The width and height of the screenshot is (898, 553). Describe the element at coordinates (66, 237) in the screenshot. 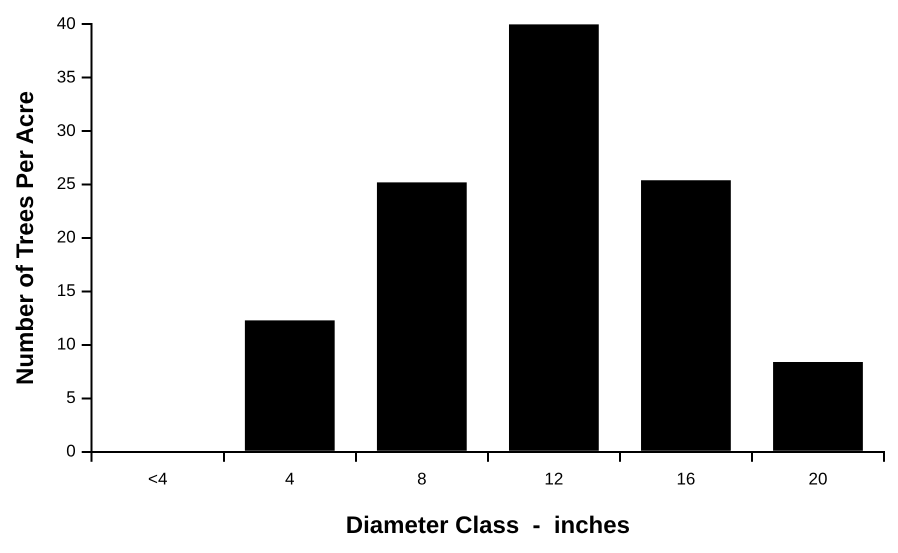

I see `y-tick-label: 20` at that location.